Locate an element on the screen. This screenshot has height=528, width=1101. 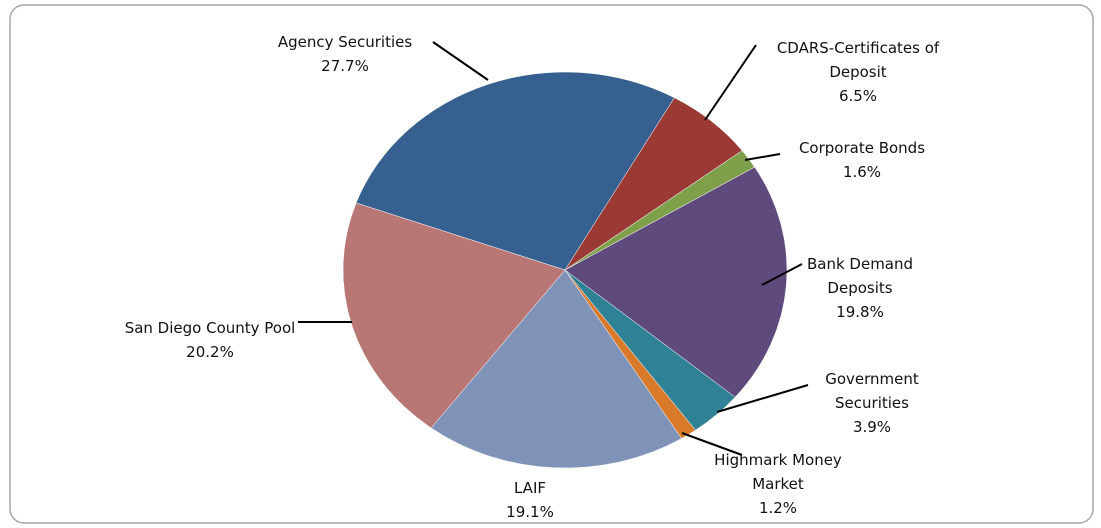
value-label: 1.2% is located at coordinates (778, 508).